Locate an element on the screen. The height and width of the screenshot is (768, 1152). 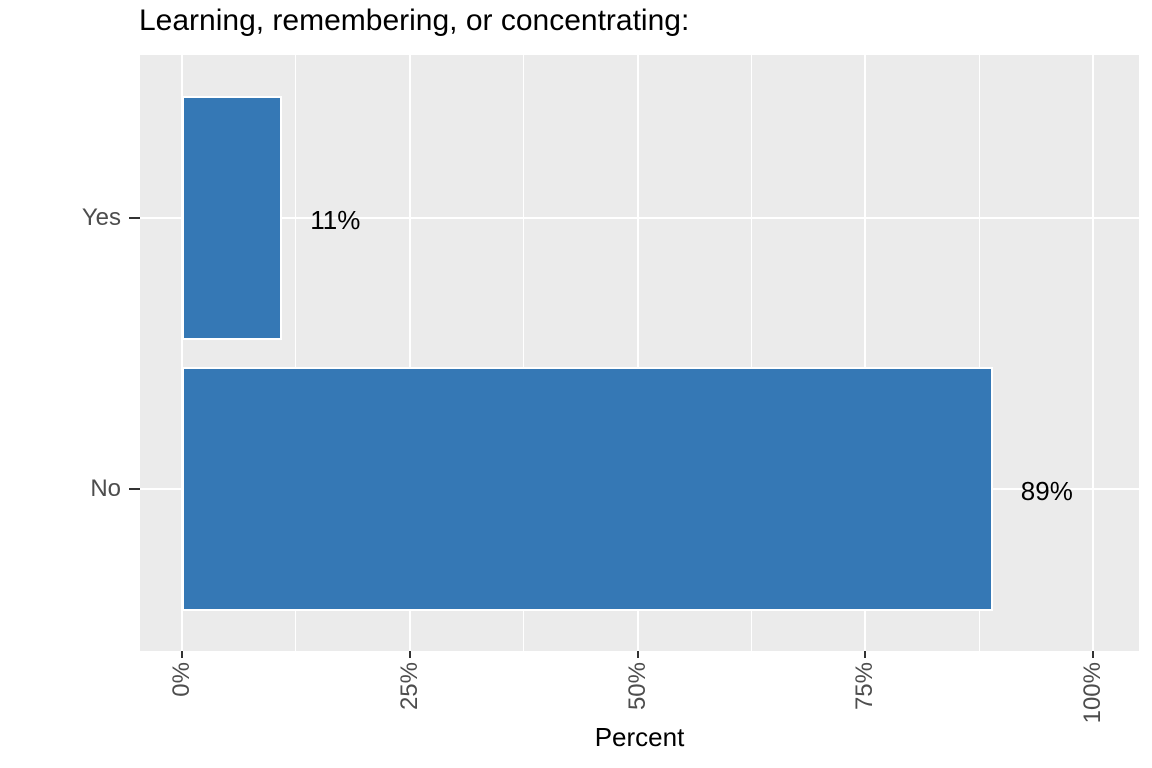
x-tick-label: 100% is located at coordinates (1092, 693).